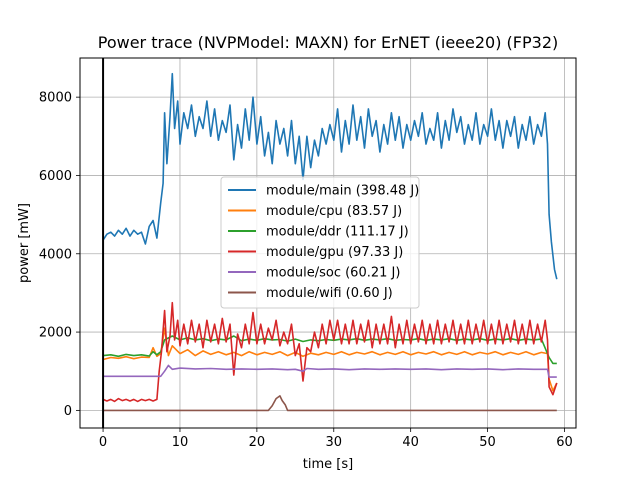  I want to click on y-tick-label: 0, so click(68, 411).